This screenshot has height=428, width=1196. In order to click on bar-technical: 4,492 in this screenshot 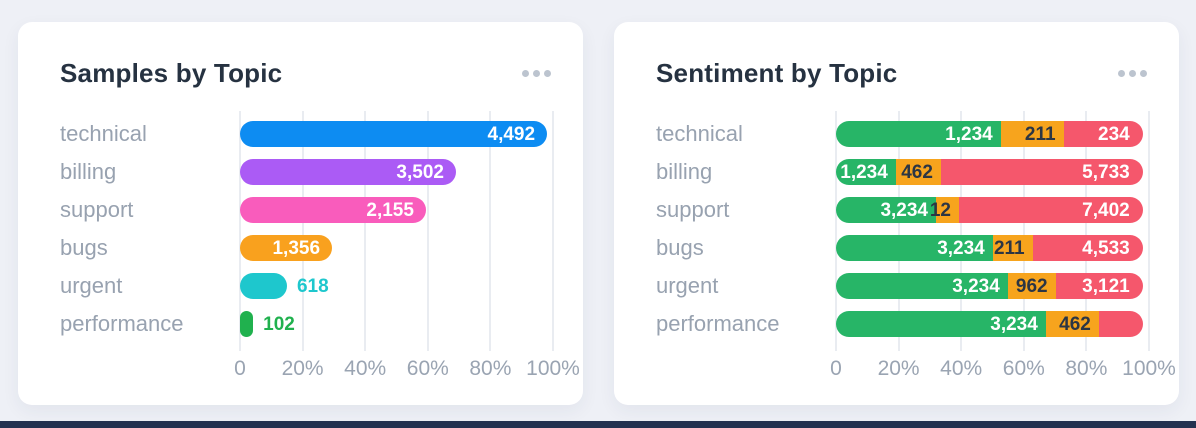, I will do `click(394, 134)`.